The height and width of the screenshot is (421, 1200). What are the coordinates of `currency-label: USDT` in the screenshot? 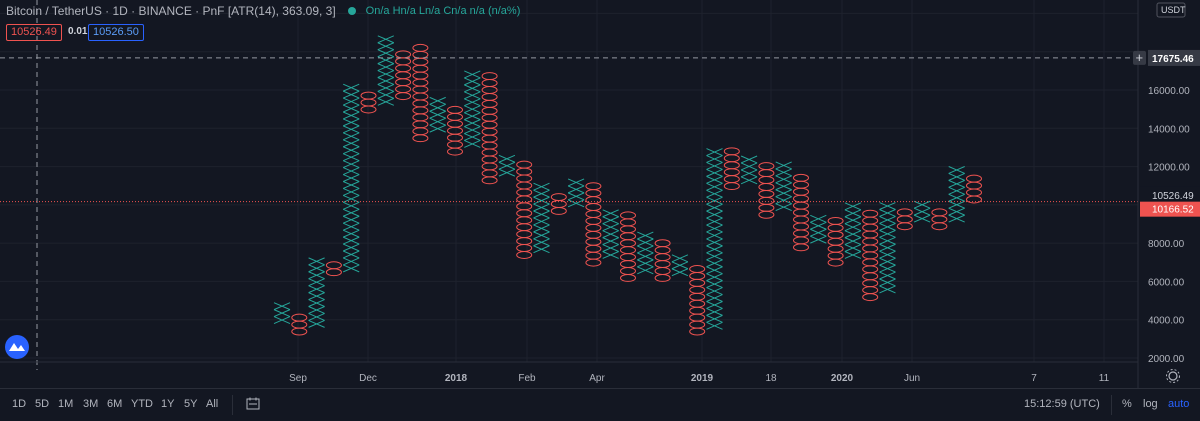 It's located at (1173, 10).